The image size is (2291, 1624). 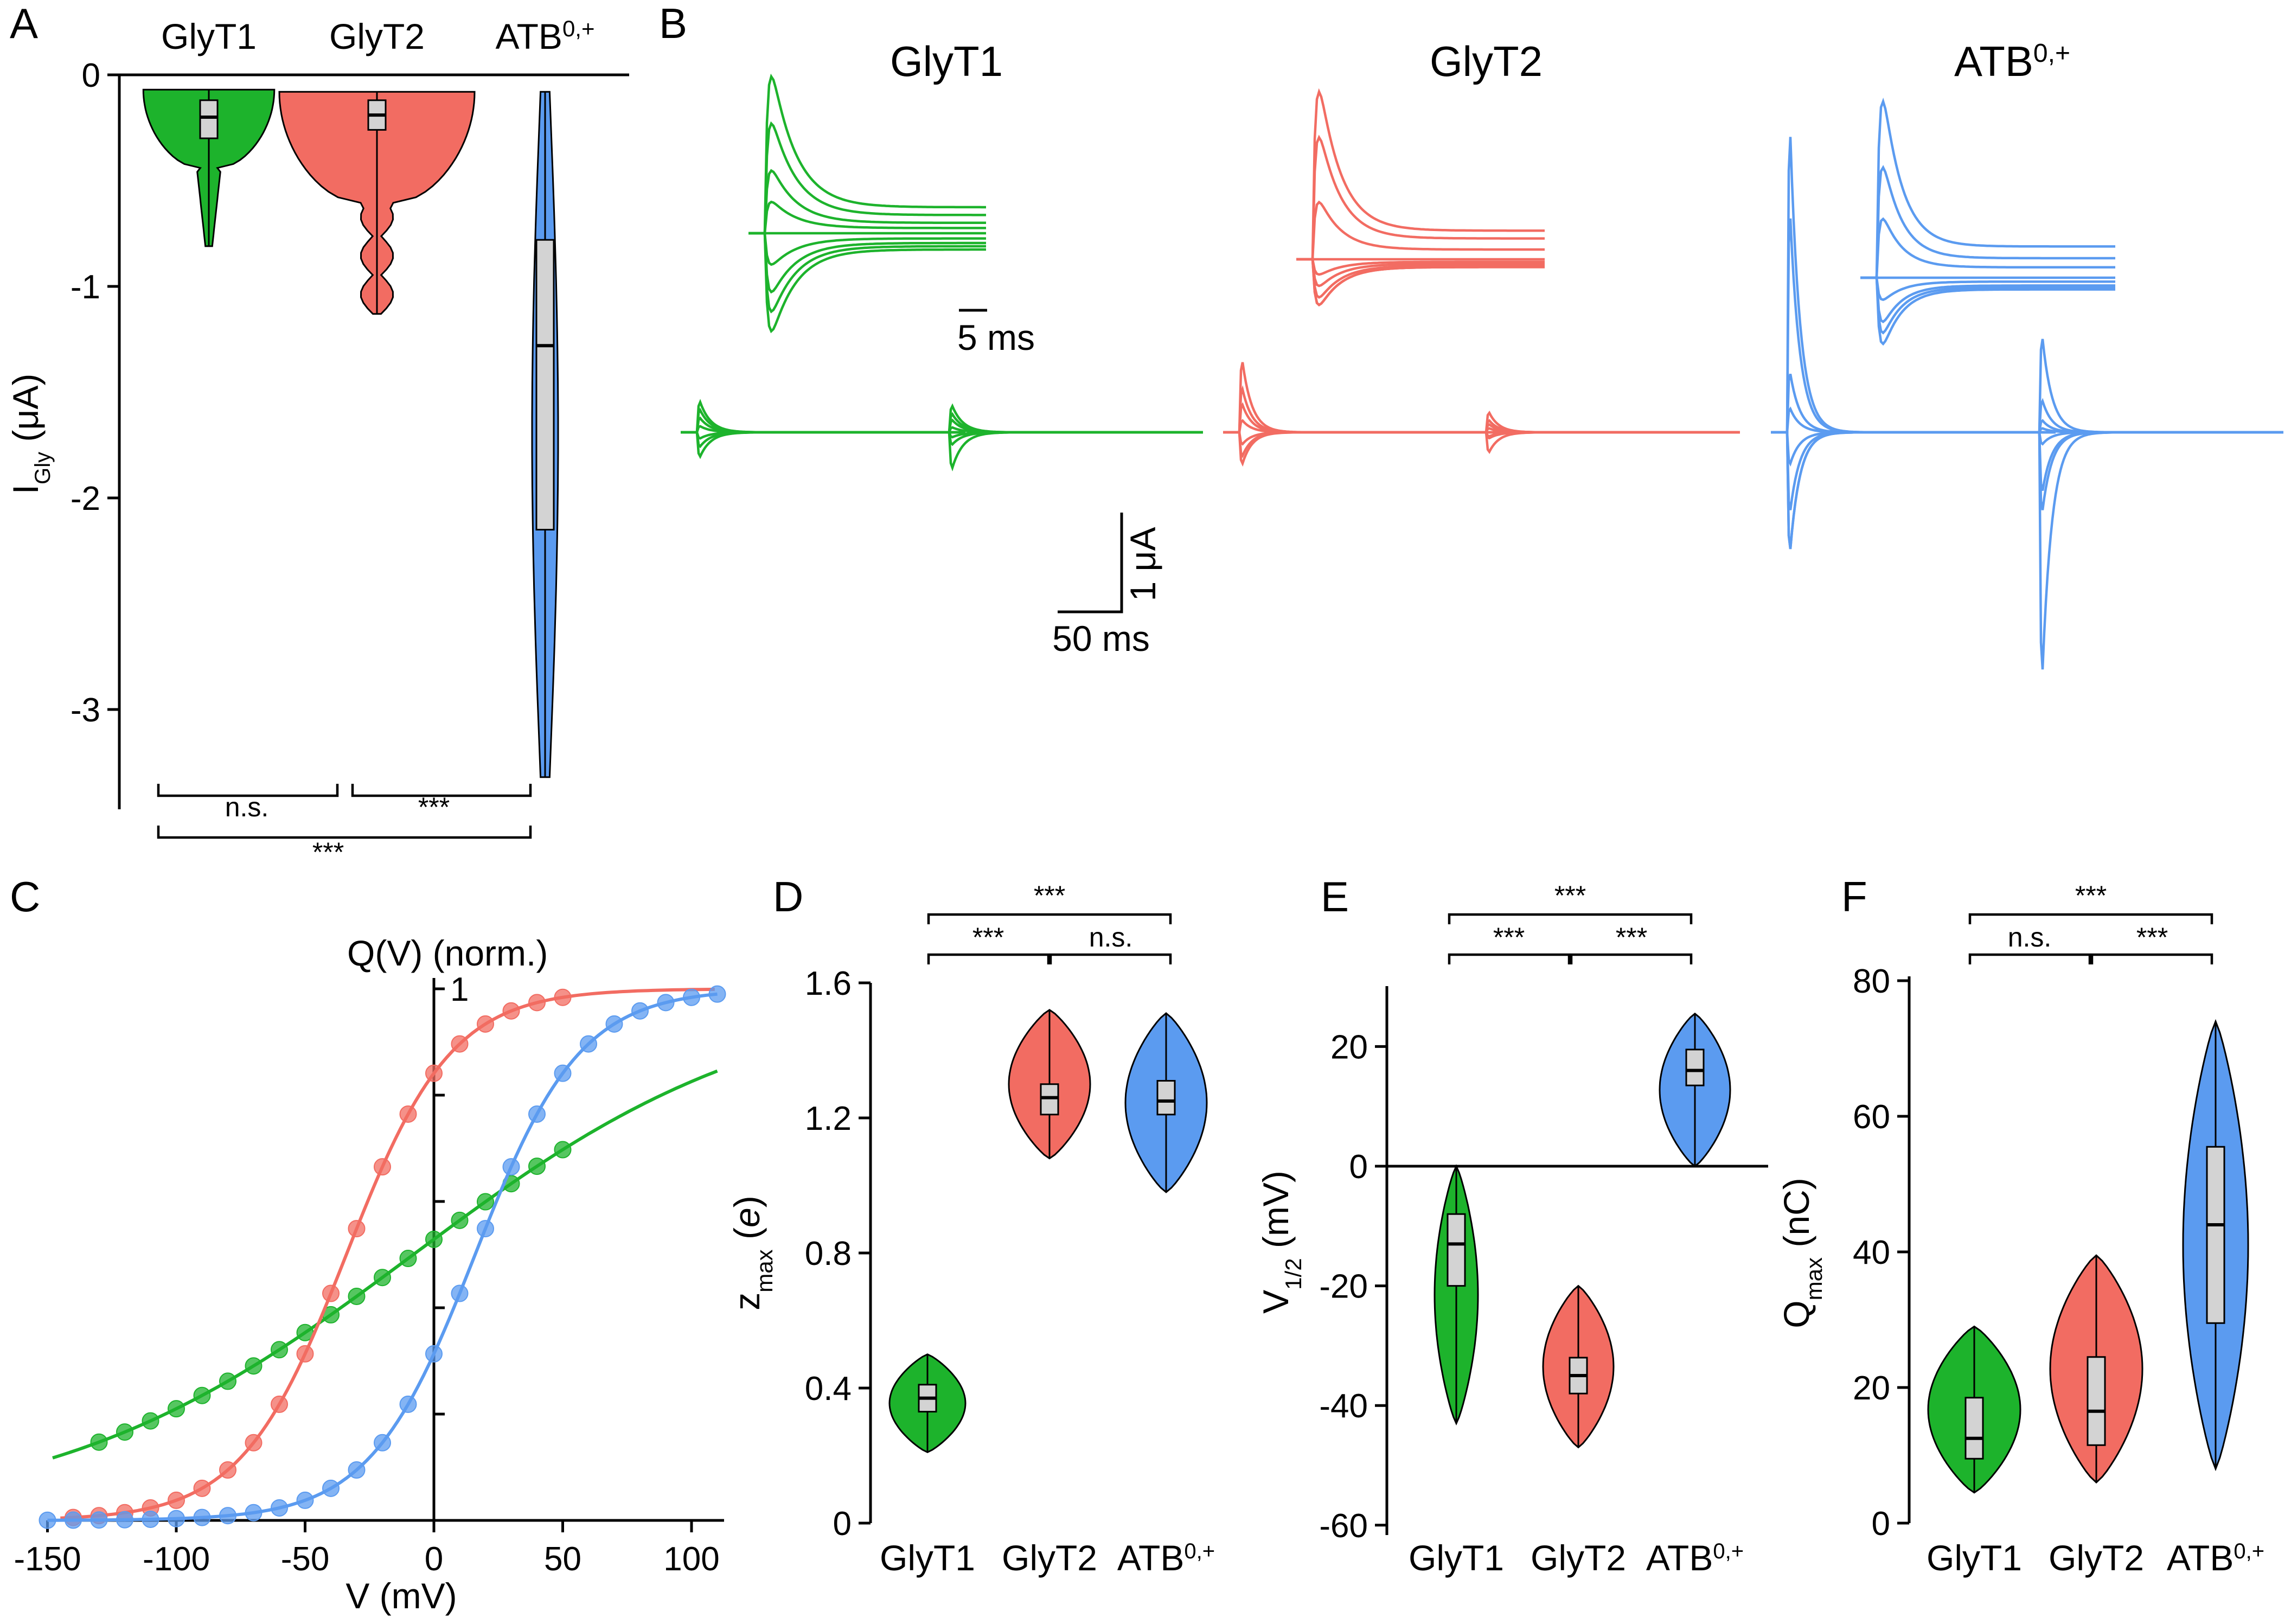 I want to click on panel-e-violin-atb-box, so click(x=1695, y=1067).